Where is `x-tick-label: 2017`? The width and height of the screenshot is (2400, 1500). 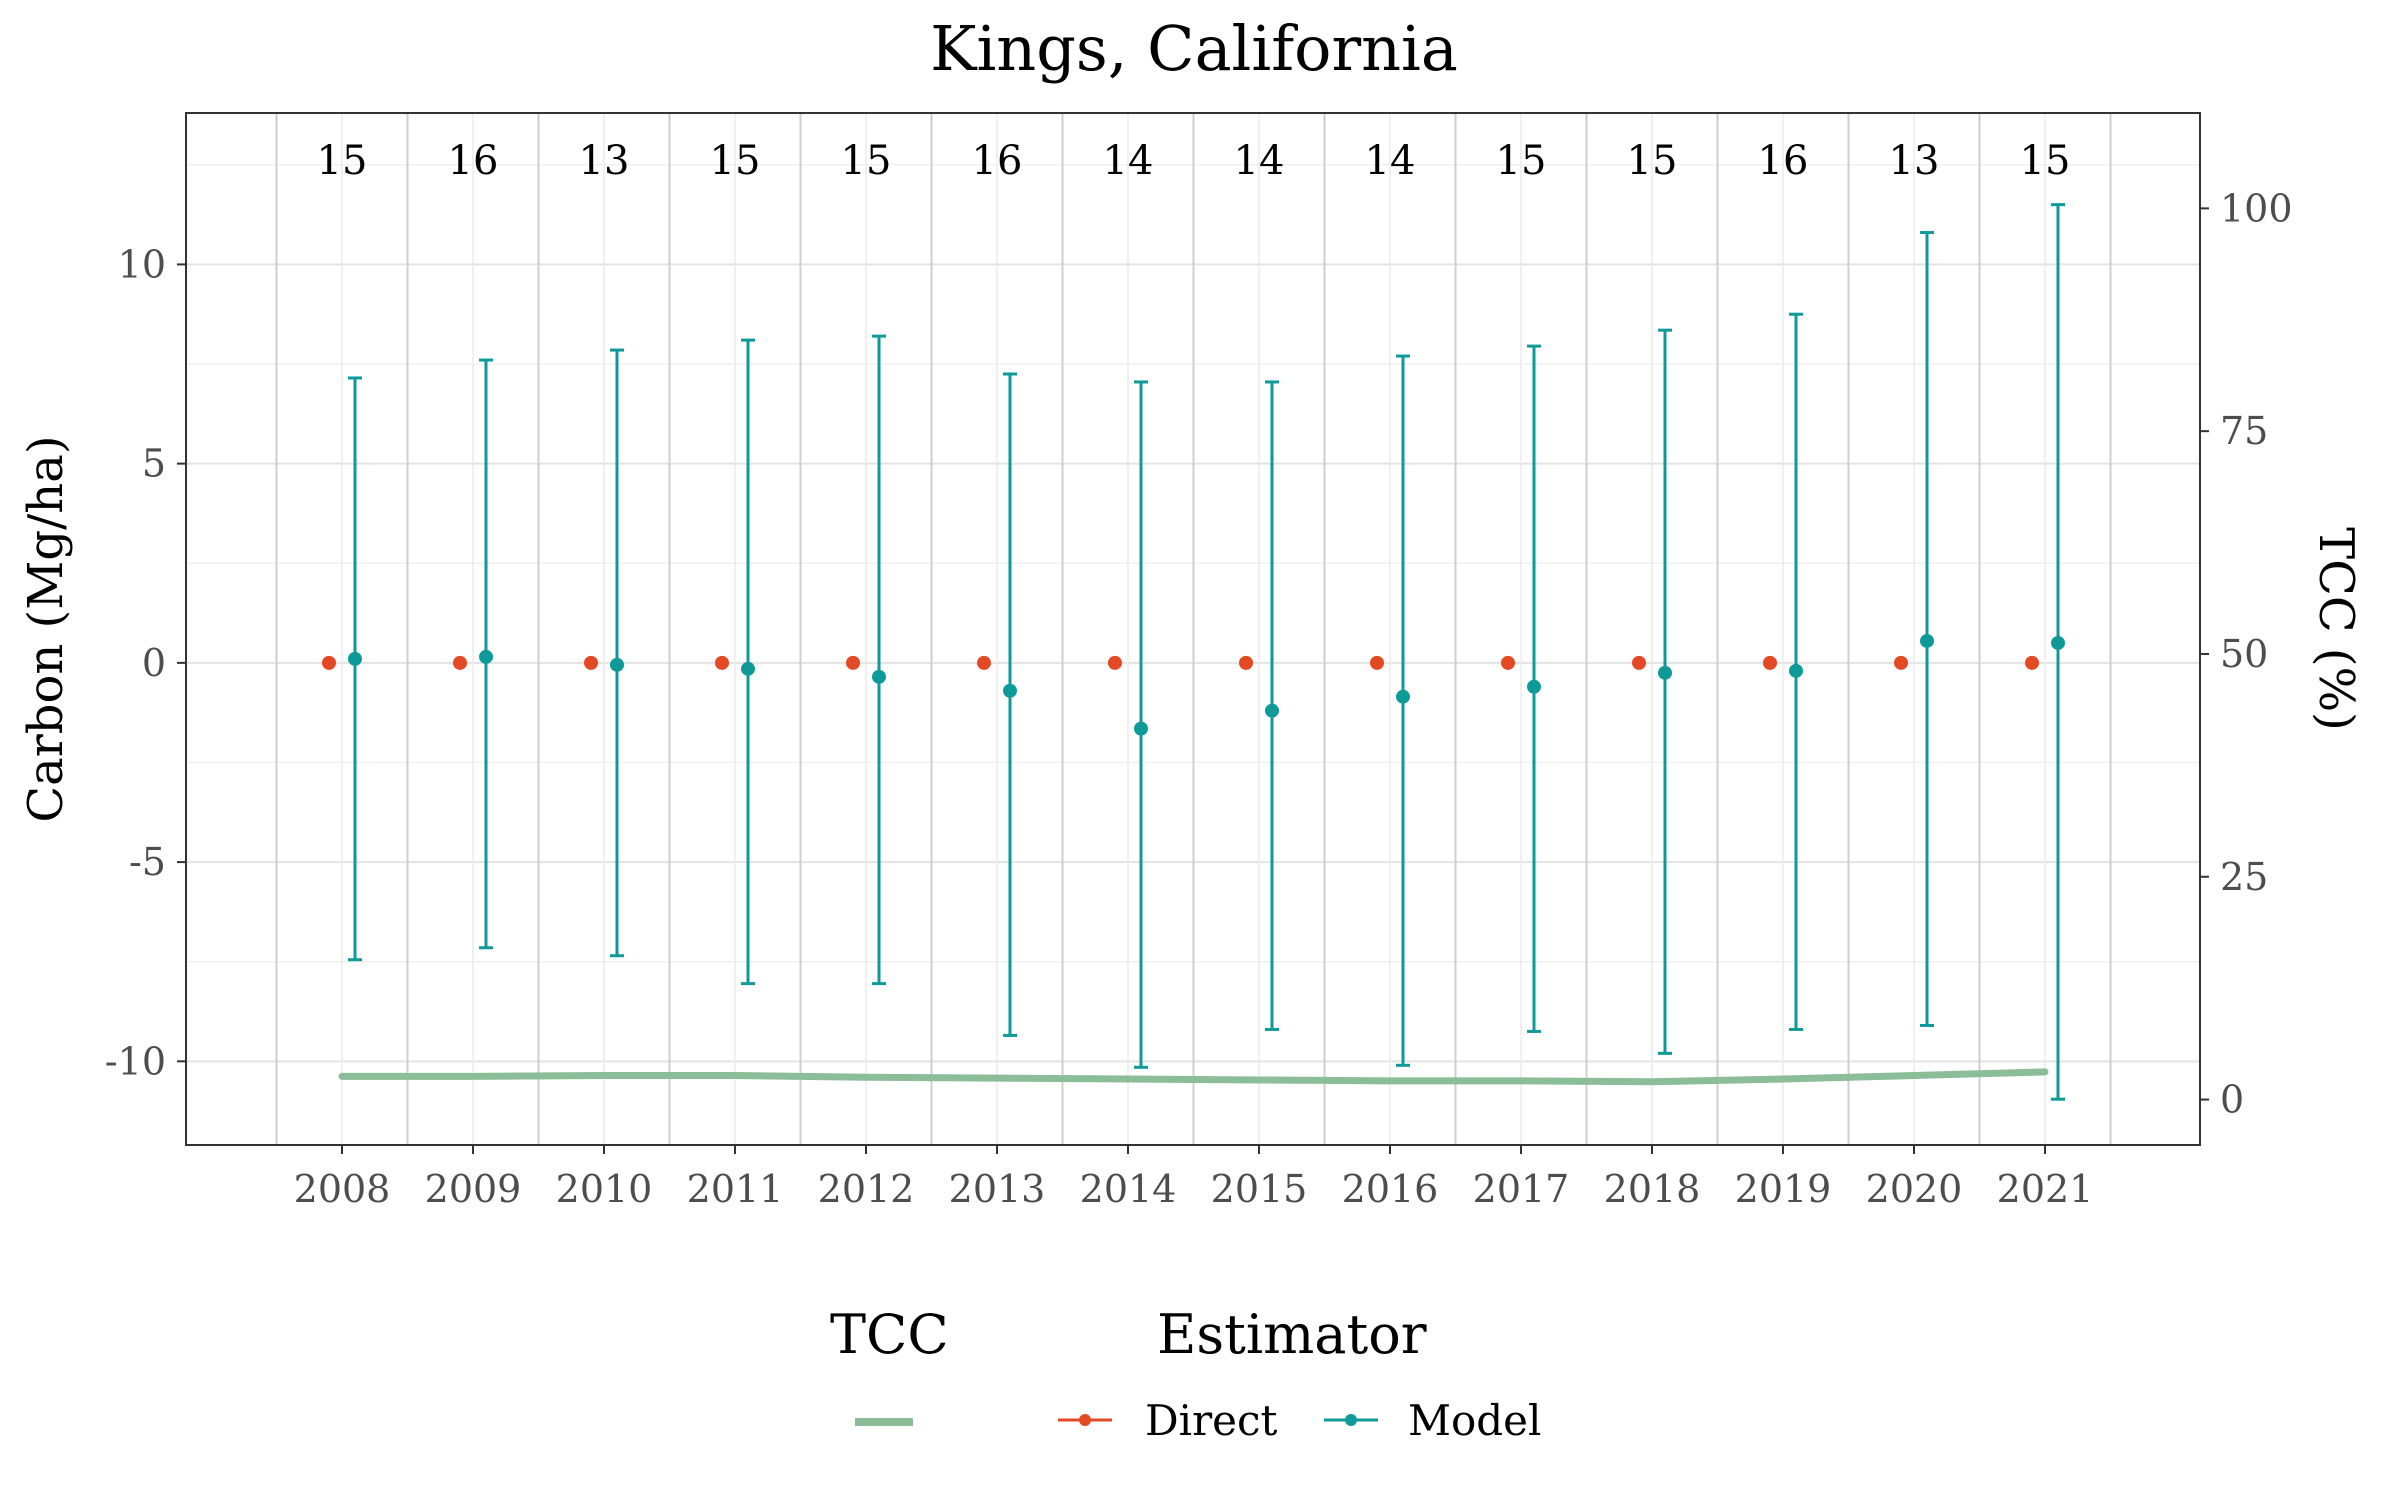 x-tick-label: 2017 is located at coordinates (1521, 1189).